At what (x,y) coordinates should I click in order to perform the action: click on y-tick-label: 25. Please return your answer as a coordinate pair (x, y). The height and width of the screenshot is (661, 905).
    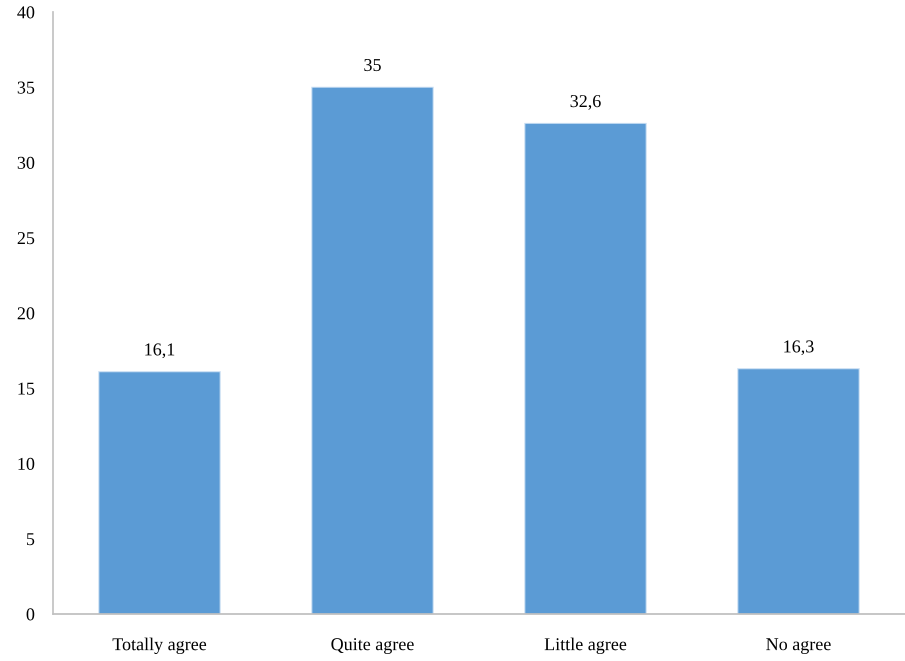
    Looking at the image, I should click on (26, 238).